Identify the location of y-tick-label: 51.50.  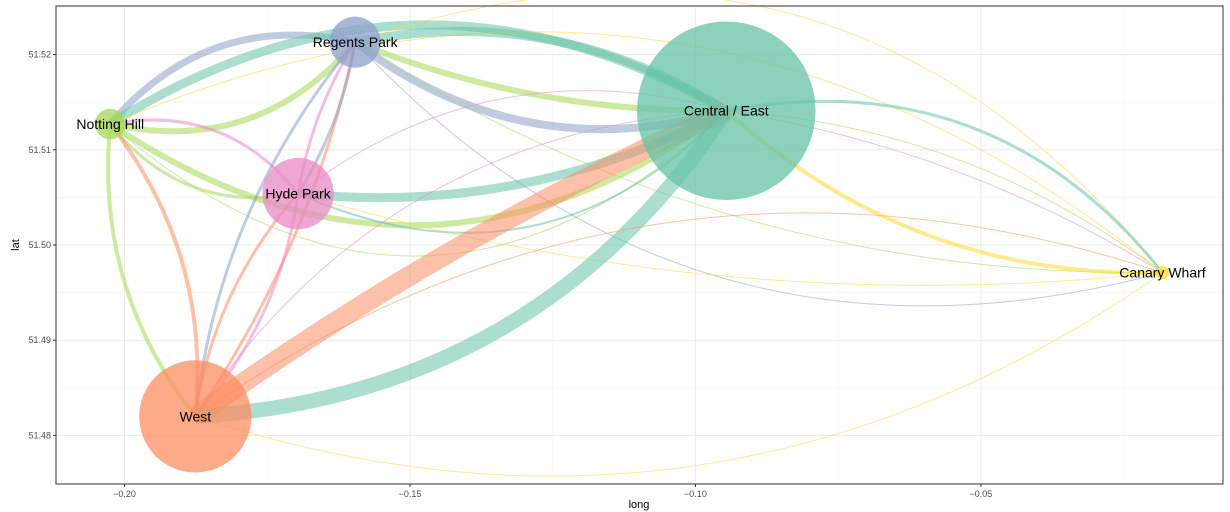
(39, 245).